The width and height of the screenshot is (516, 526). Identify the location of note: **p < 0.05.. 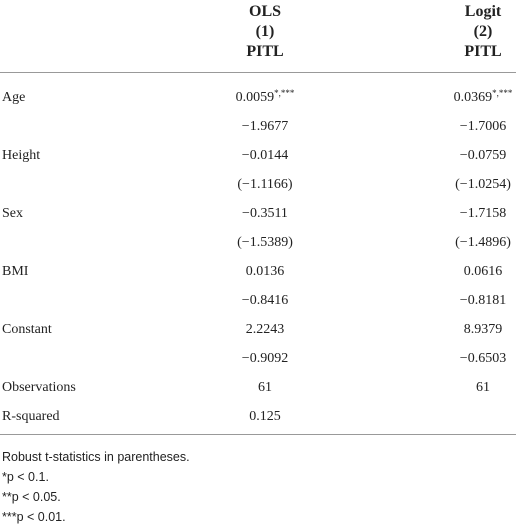
(31, 497).